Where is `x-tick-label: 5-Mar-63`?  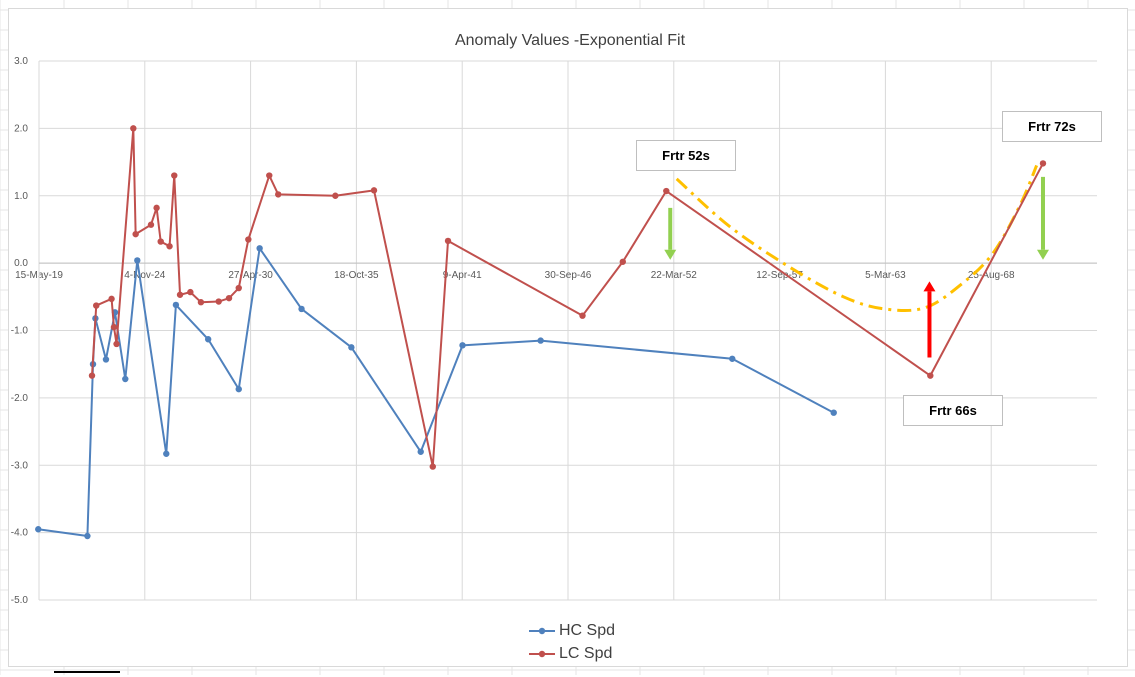
x-tick-label: 5-Mar-63 is located at coordinates (885, 275).